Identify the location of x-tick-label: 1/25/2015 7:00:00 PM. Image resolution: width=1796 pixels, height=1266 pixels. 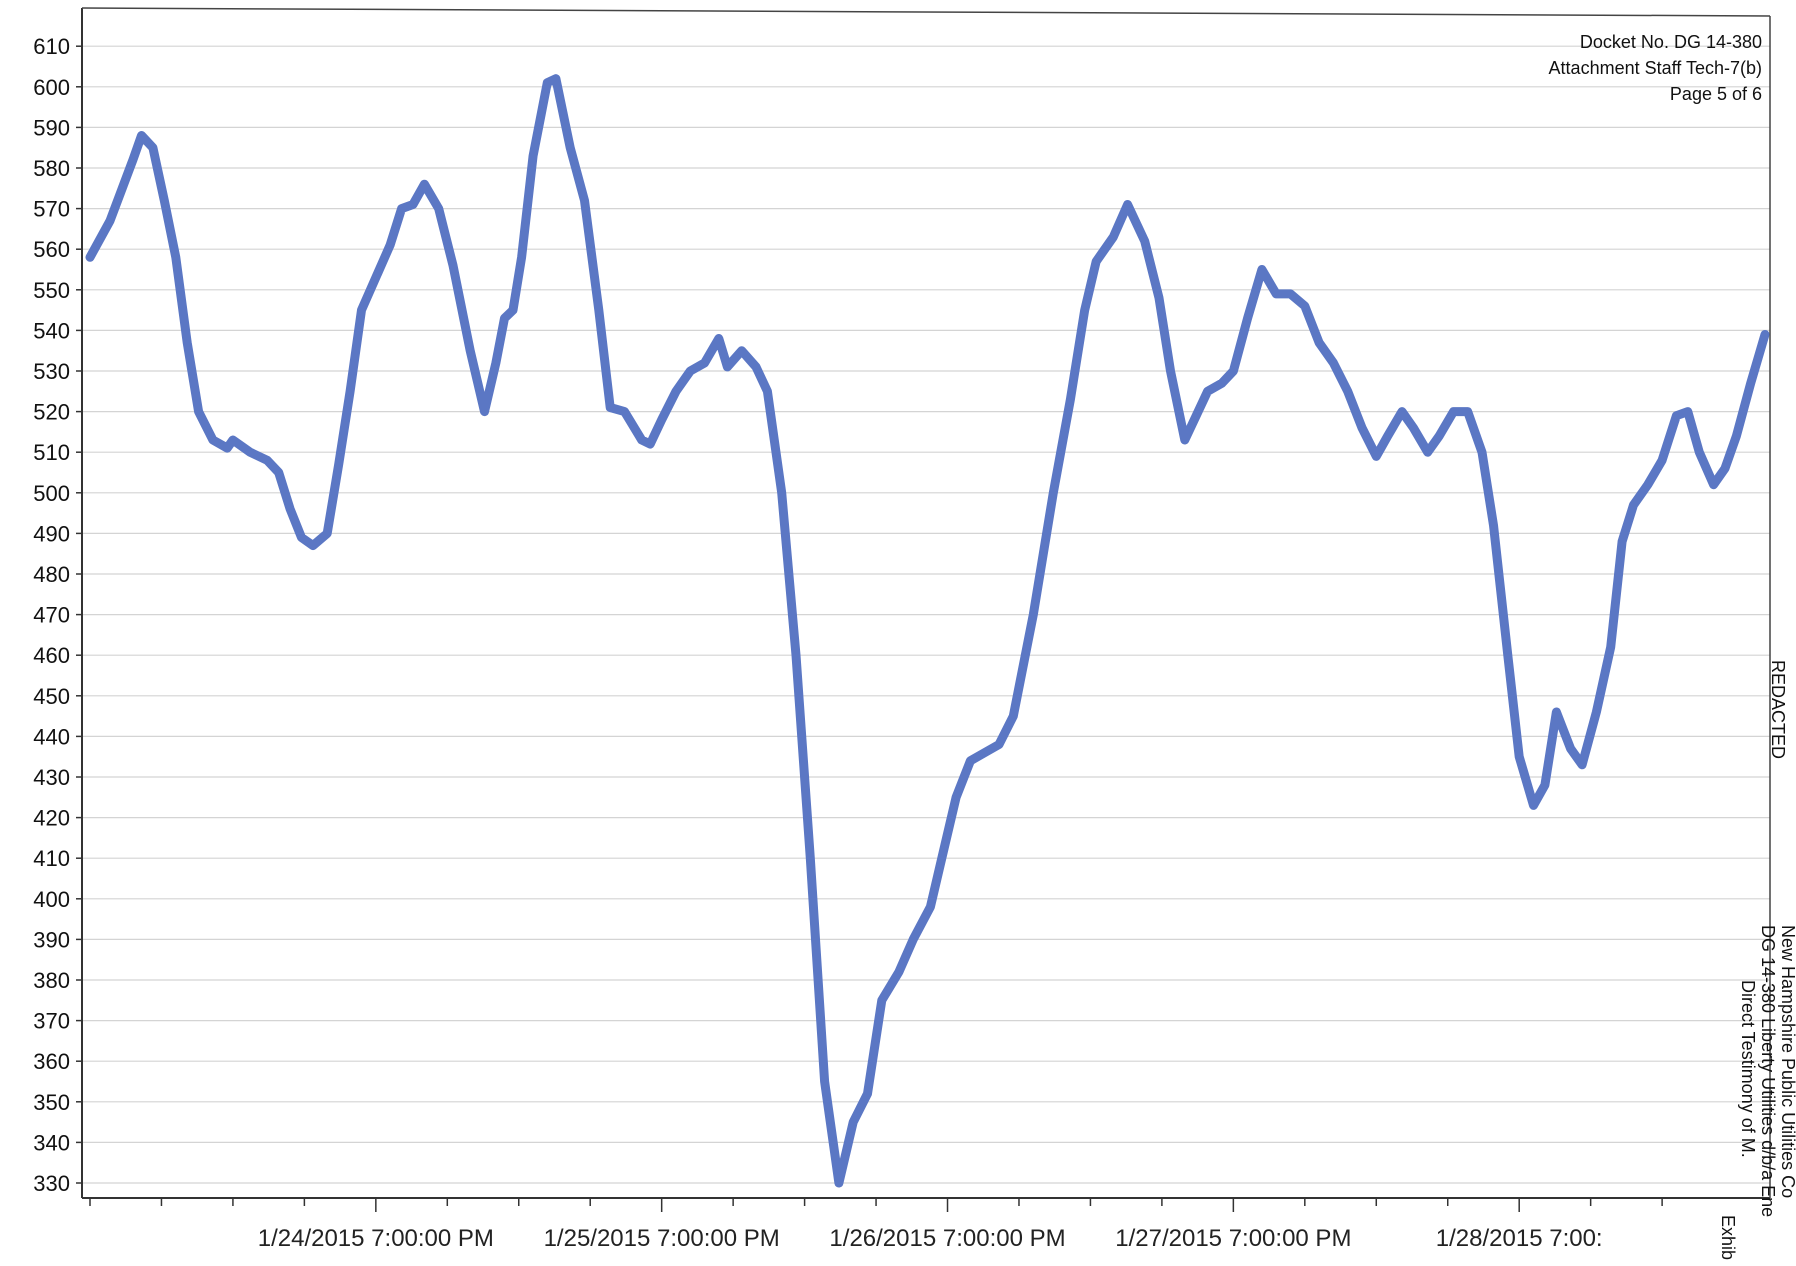
(662, 1238).